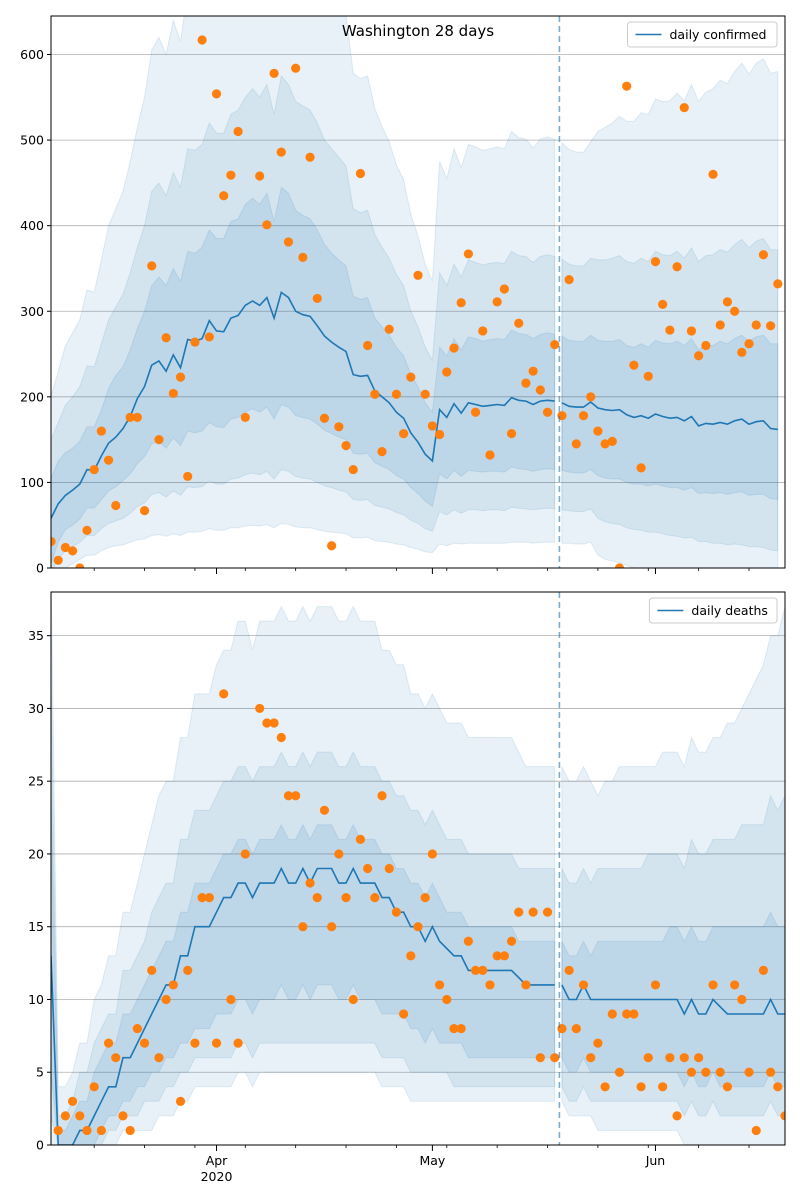  Describe the element at coordinates (673, 875) in the screenshot. I see `band-outer-forecast` at that location.